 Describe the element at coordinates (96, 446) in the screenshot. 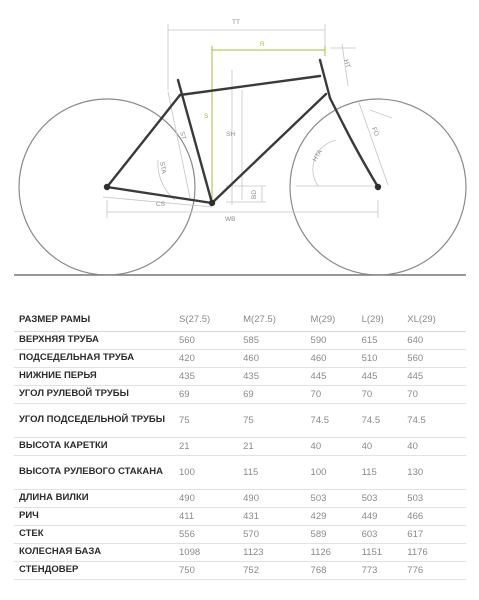

I see `row-label: ВЫСОТА КАРЕТКИ` at that location.